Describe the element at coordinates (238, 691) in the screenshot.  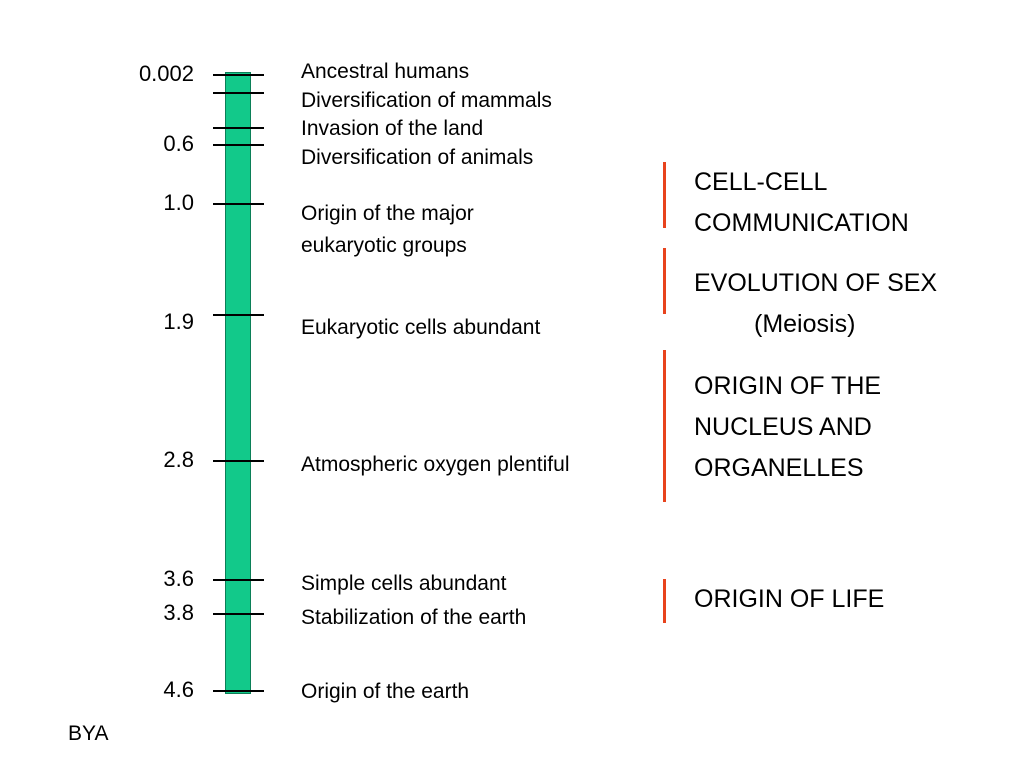
I see `tick-origin-earth` at that location.